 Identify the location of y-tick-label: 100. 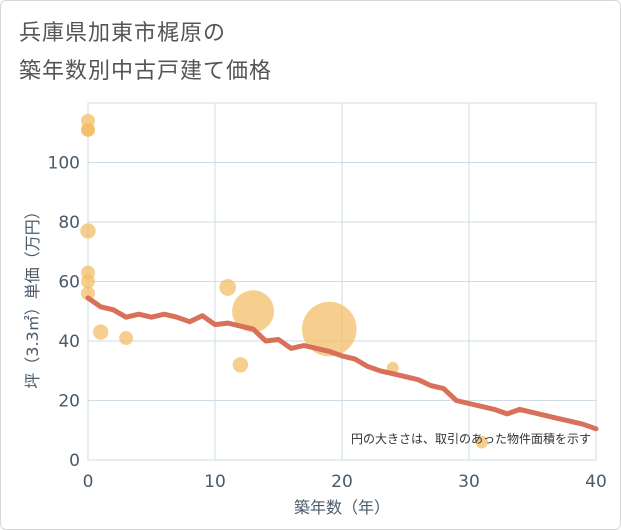
(64, 164).